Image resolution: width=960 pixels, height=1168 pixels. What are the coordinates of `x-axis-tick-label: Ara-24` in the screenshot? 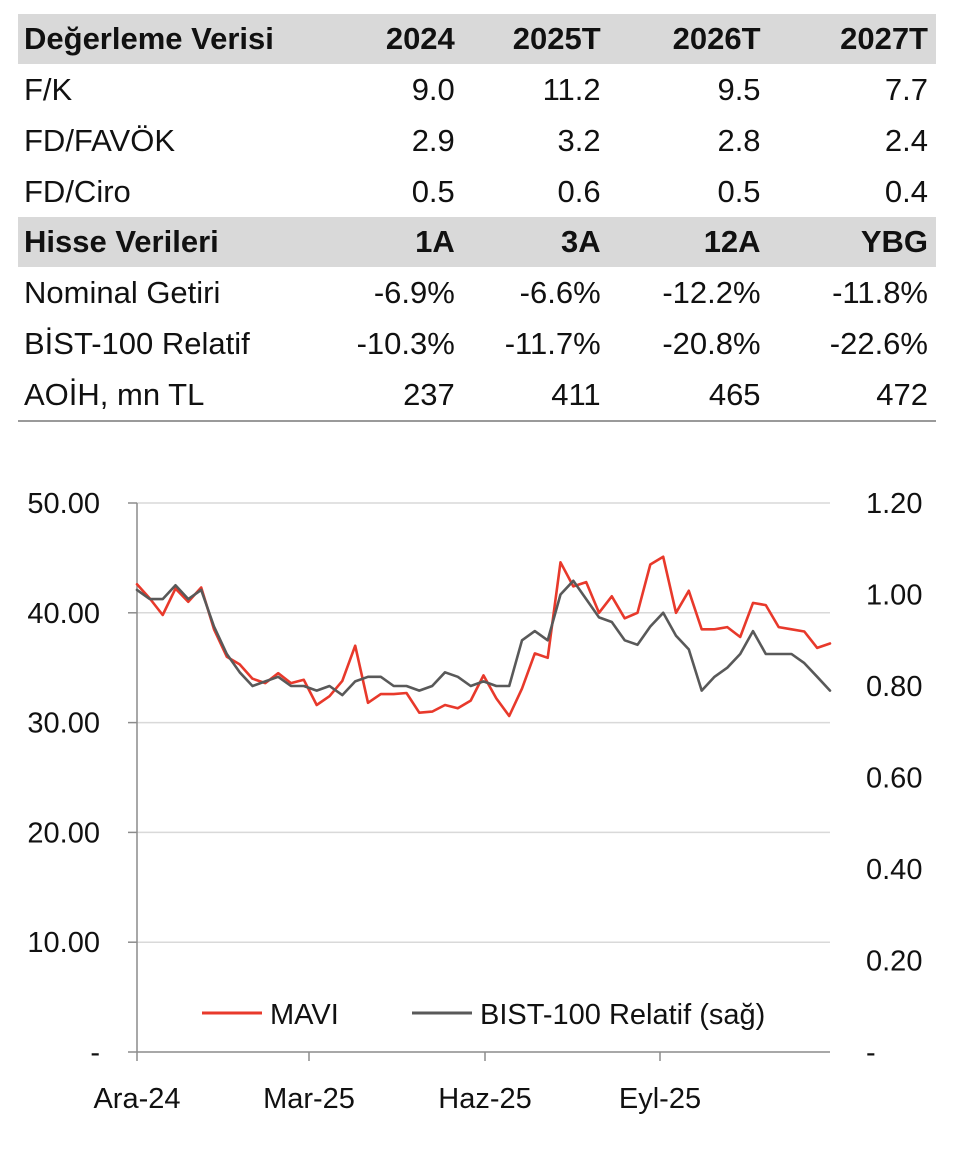 It's located at (136, 1099).